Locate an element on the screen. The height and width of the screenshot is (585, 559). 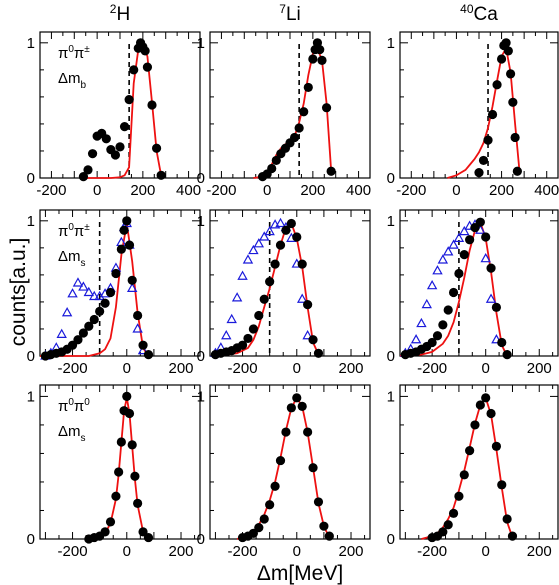
panel-r1-c0: -200 0 200 0 1 π0π± Δms is located at coordinates (114, 293).